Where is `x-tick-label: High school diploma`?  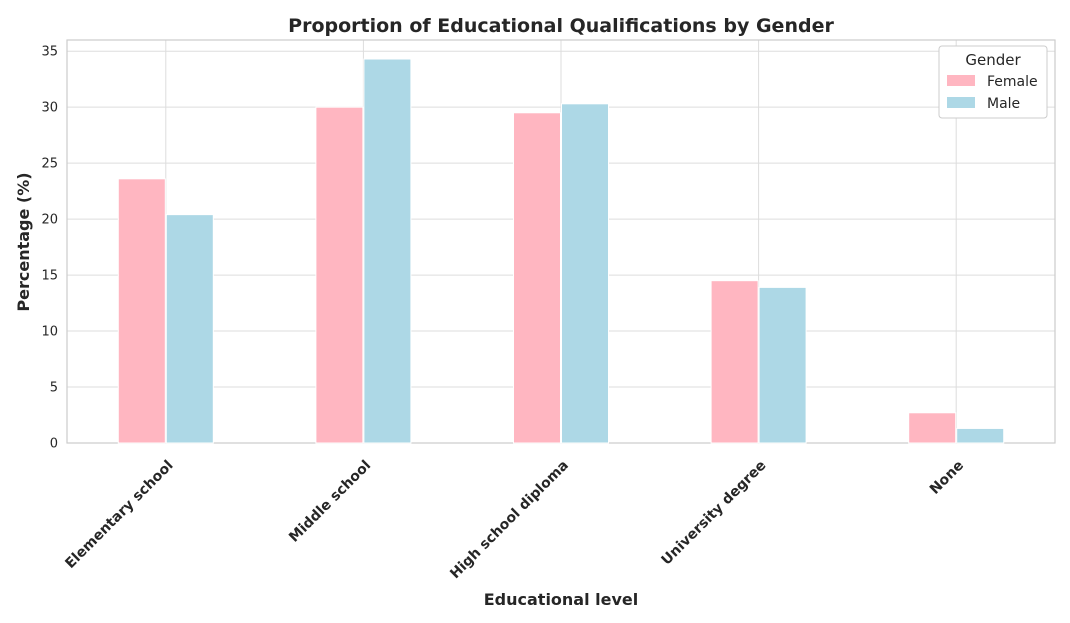 x-tick-label: High school diploma is located at coordinates (509, 520).